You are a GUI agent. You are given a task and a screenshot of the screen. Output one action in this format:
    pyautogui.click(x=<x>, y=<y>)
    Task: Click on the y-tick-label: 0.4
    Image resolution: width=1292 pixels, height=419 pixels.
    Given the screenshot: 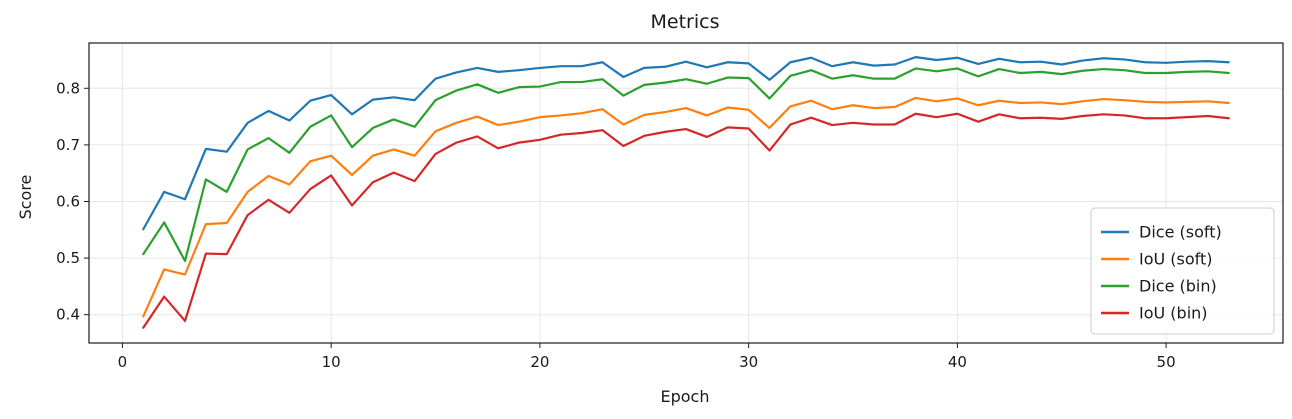 What is the action you would take?
    pyautogui.click(x=68, y=315)
    